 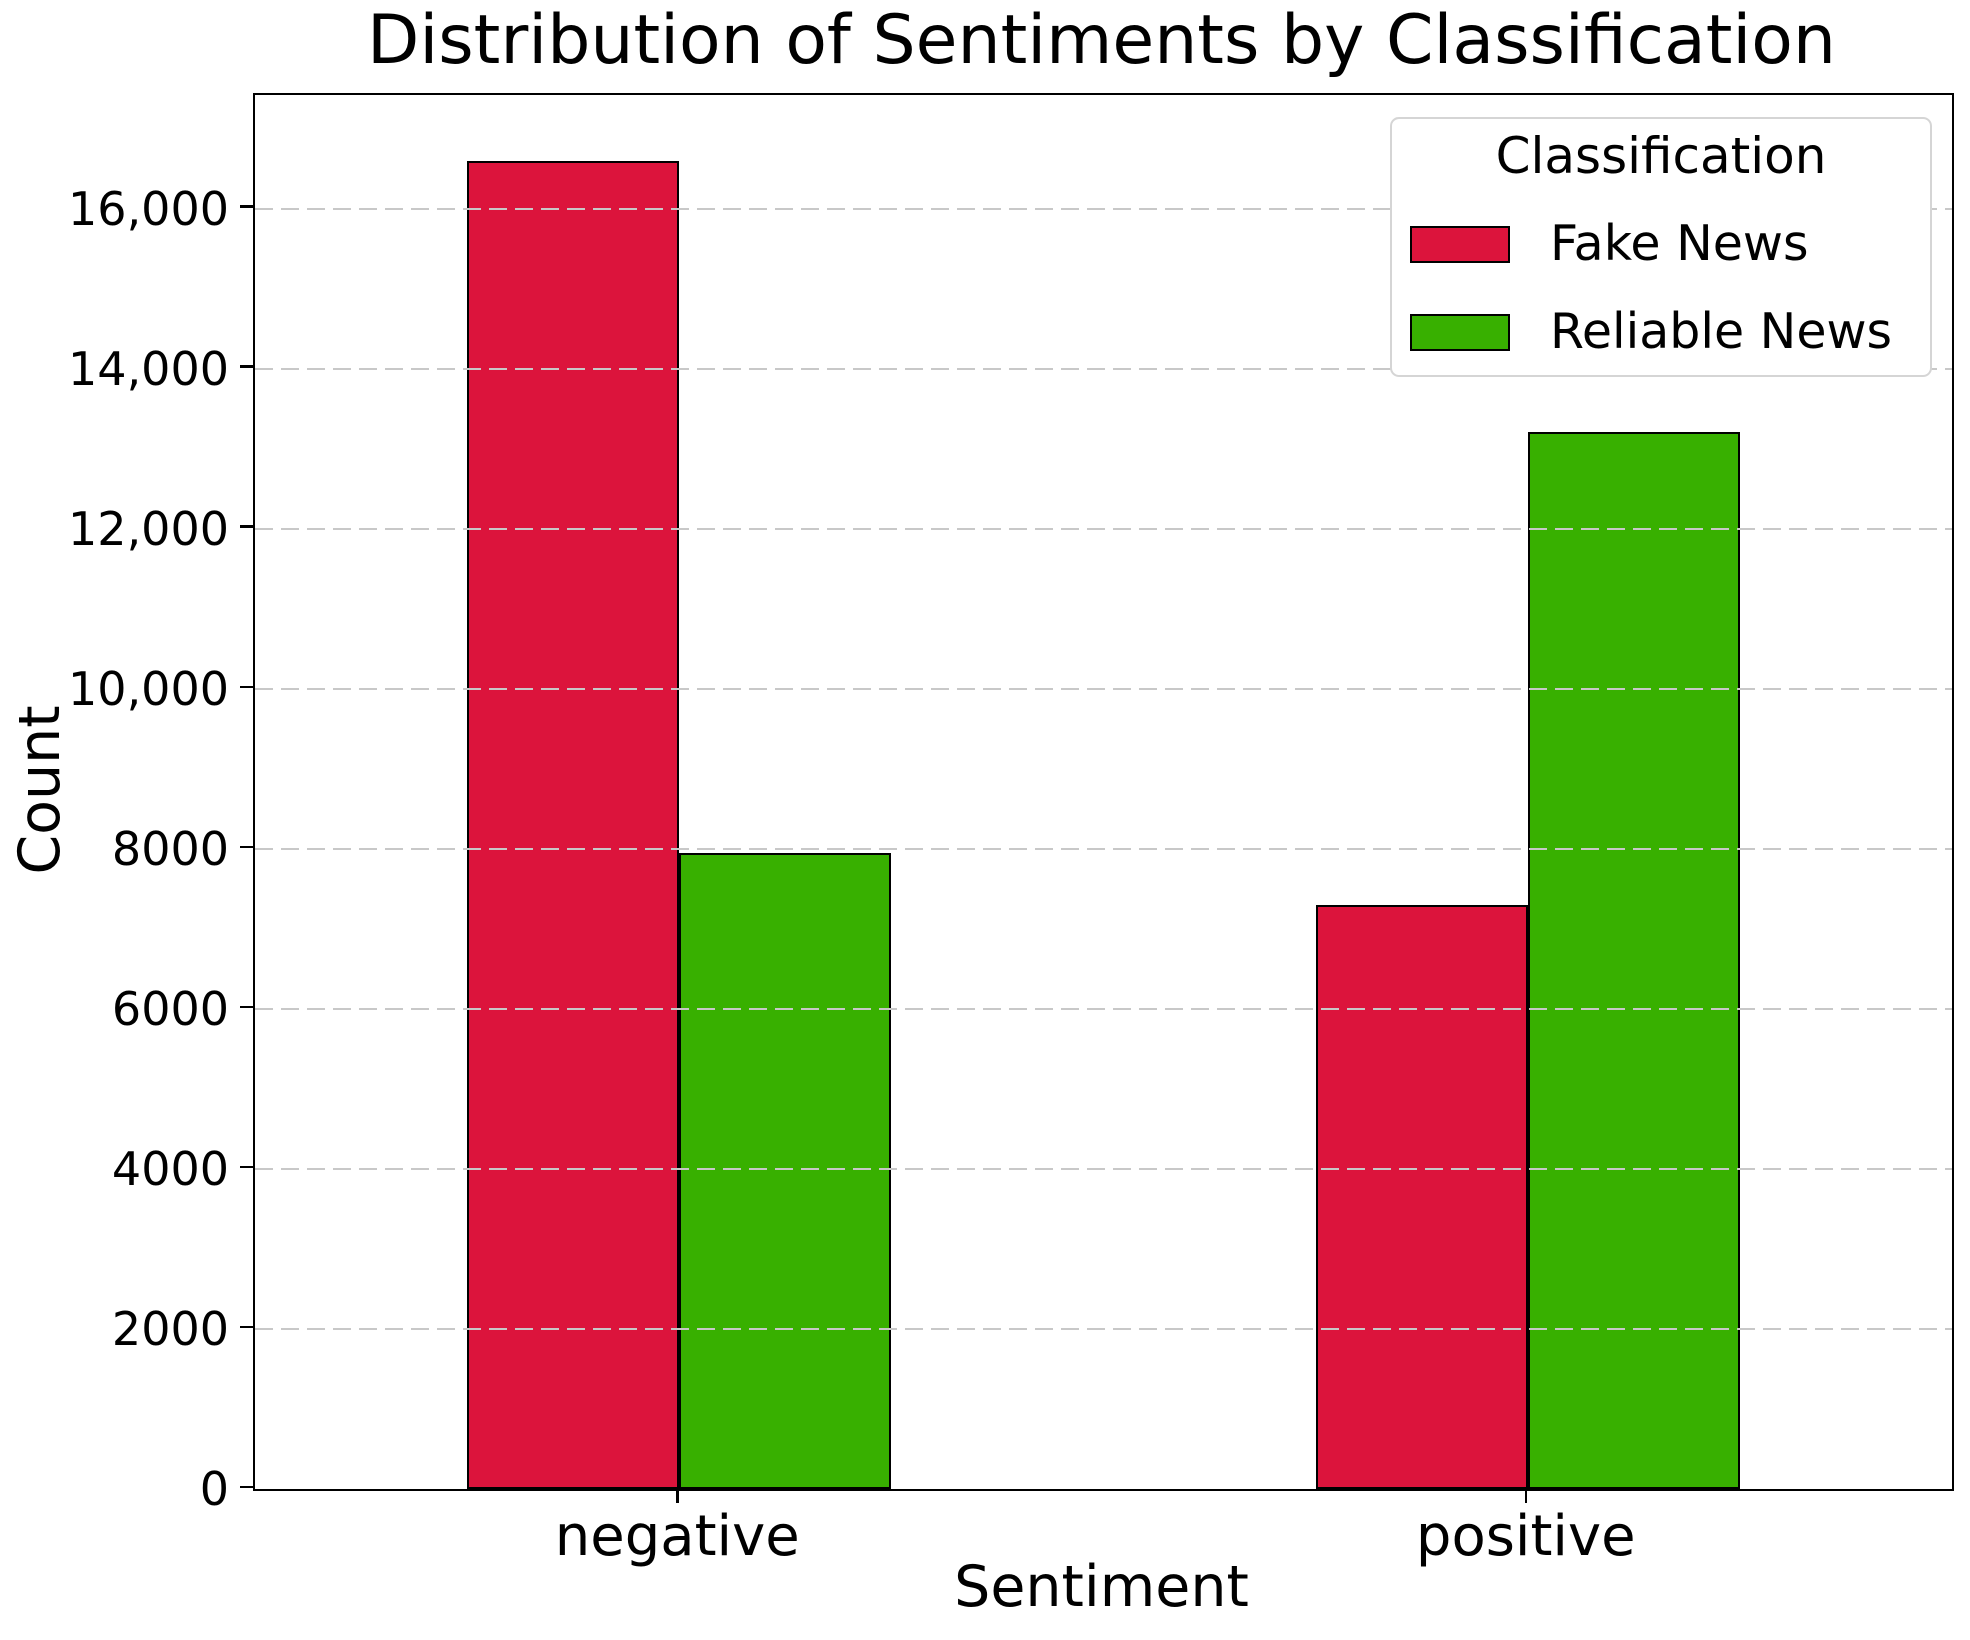 I want to click on bar-negative-fake-news, so click(x=573, y=825).